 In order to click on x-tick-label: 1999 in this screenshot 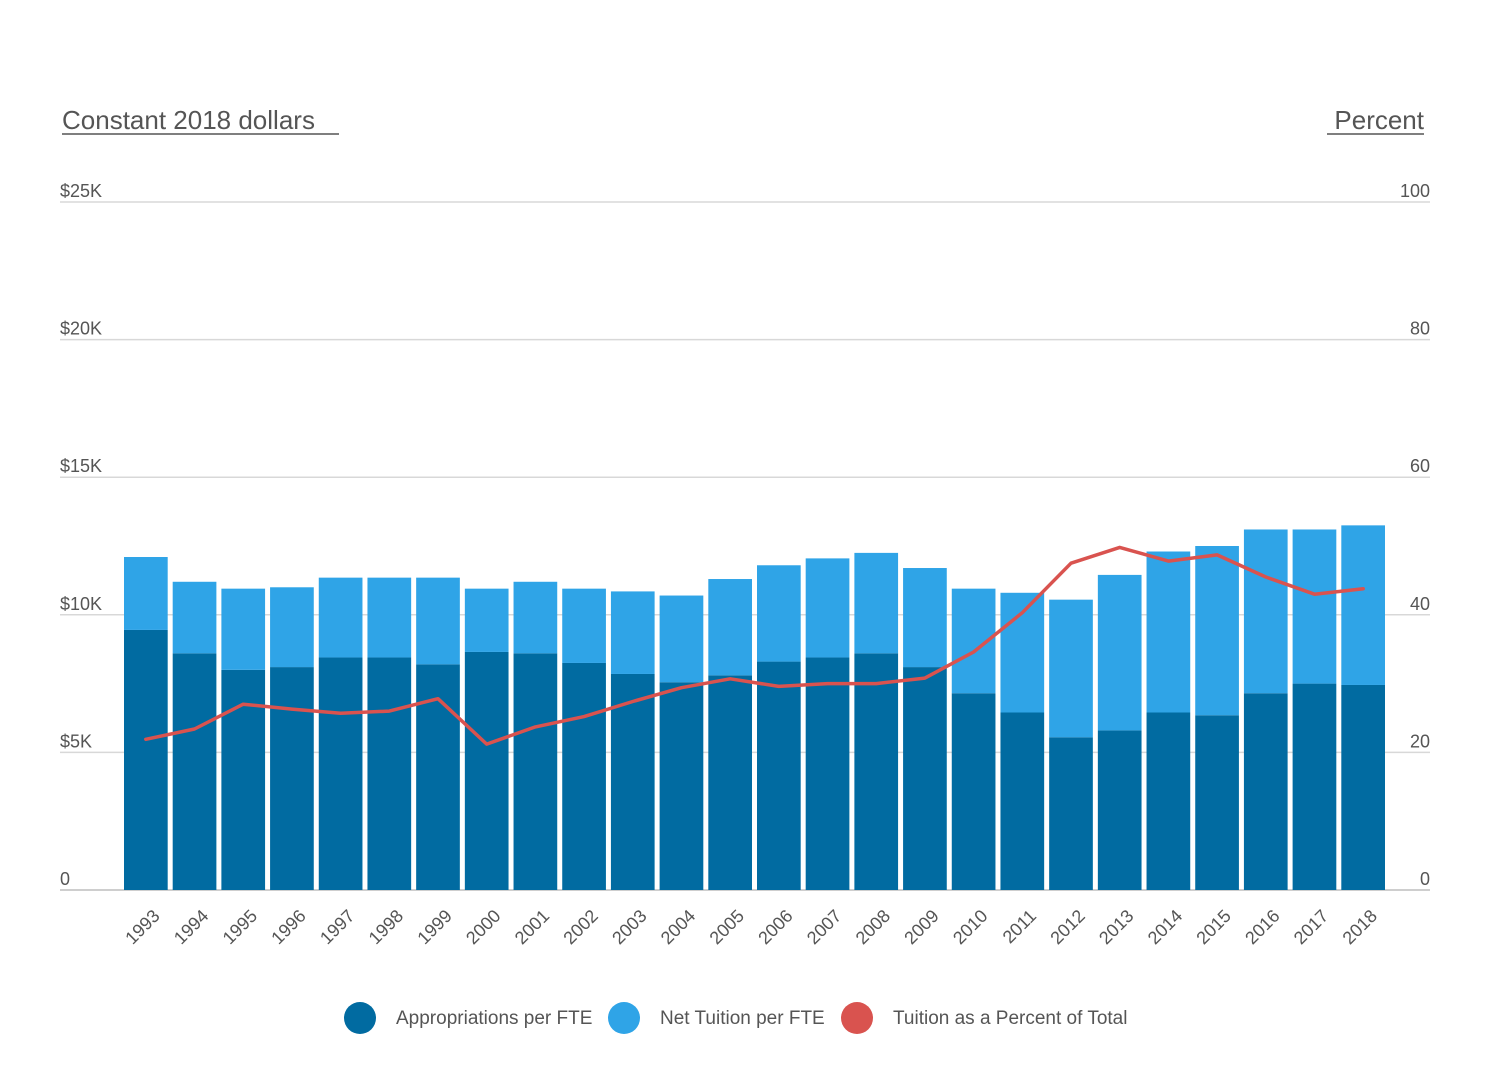, I will do `click(434, 927)`.